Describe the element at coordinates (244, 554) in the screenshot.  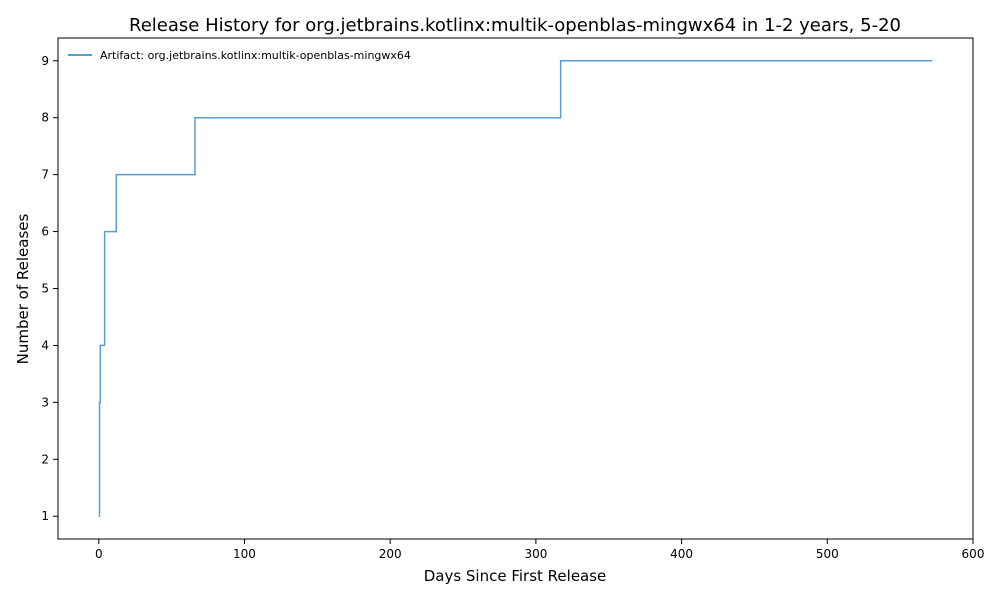
I see `x-tick-label: 100` at that location.